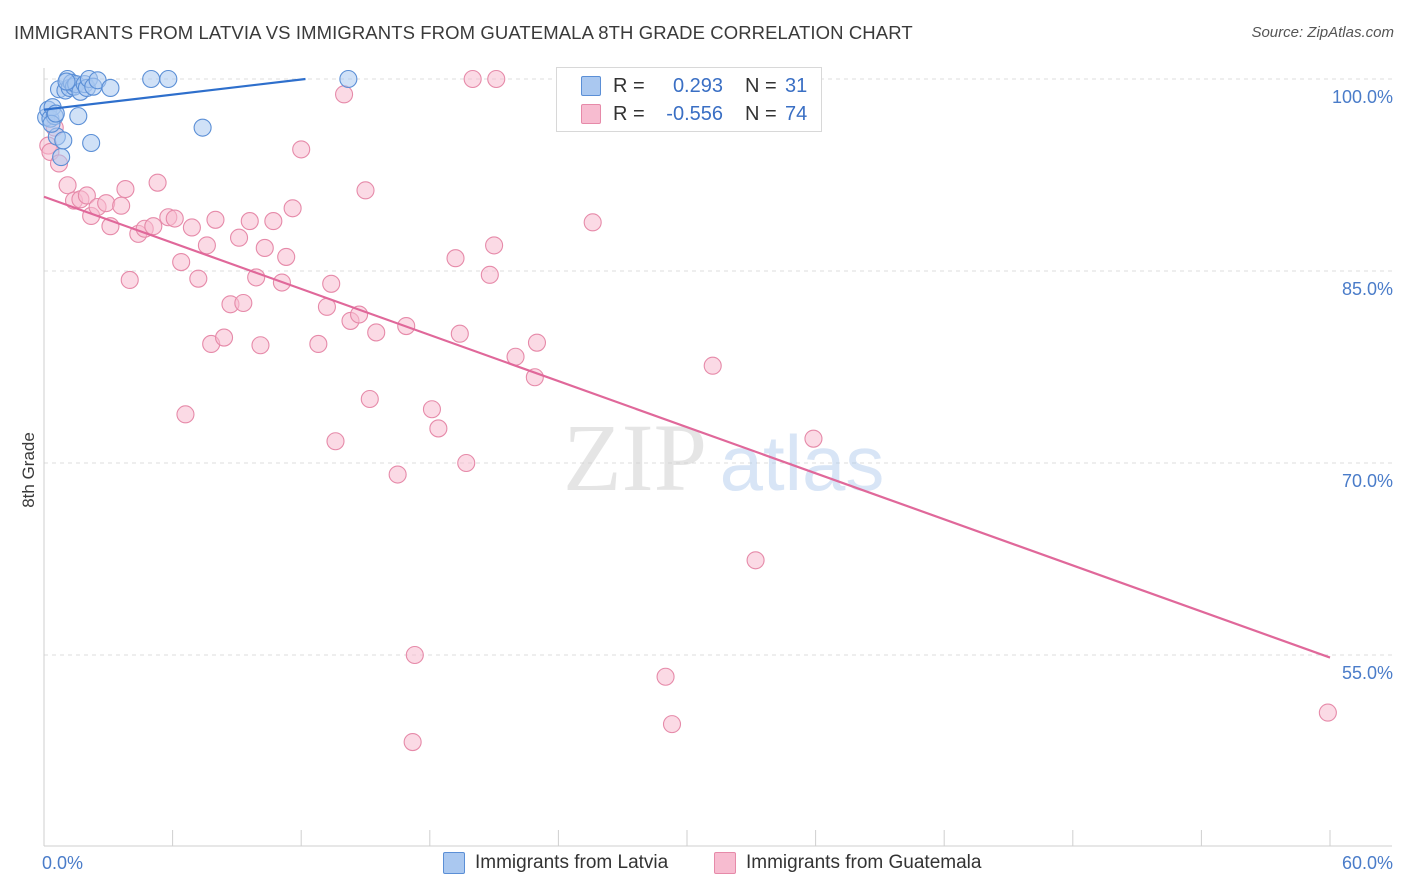  I want to click on y-tick-label-0: 100.0%, so click(1362, 97).